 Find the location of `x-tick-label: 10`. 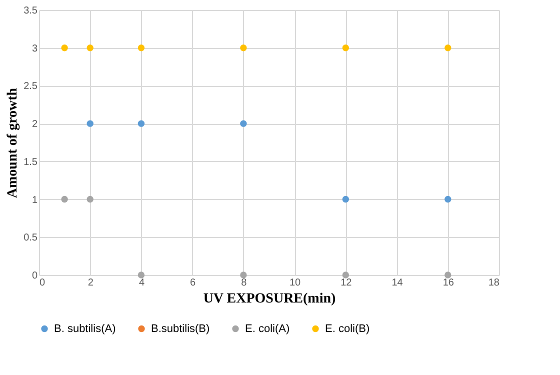

x-tick-label: 10 is located at coordinates (295, 283).